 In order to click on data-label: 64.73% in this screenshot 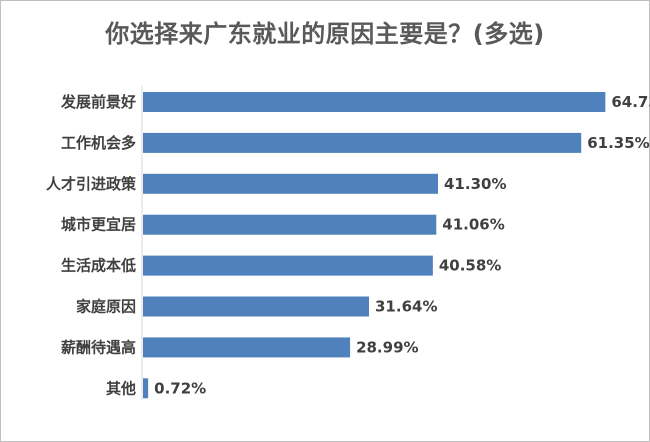, I will do `click(630, 102)`.